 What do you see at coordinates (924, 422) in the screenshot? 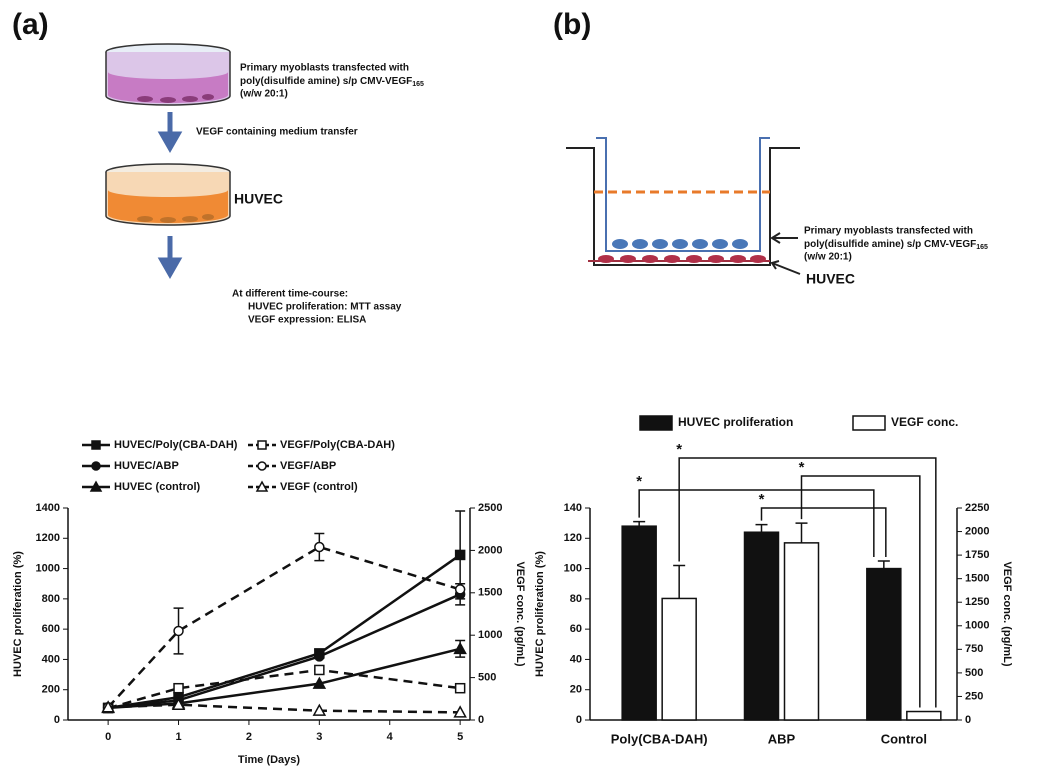
I see `legend-label: VEGF conc.` at bounding box center [924, 422].